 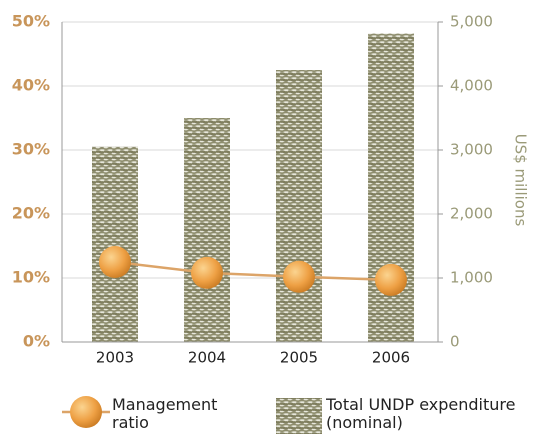 What do you see at coordinates (471, 278) in the screenshot?
I see `y2-tick-label: 1,000` at bounding box center [471, 278].